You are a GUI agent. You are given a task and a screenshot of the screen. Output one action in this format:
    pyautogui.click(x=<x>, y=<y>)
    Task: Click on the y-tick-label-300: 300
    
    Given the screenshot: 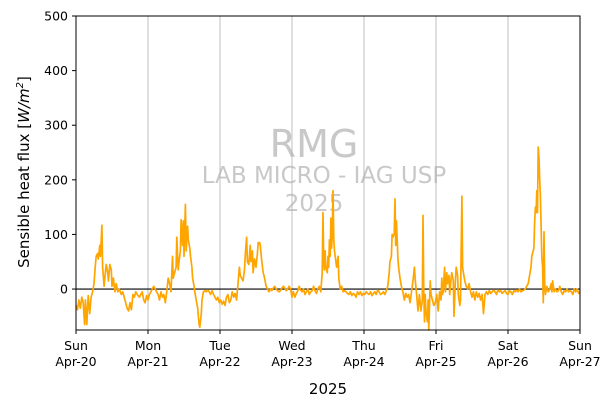 What is the action you would take?
    pyautogui.click(x=56, y=125)
    